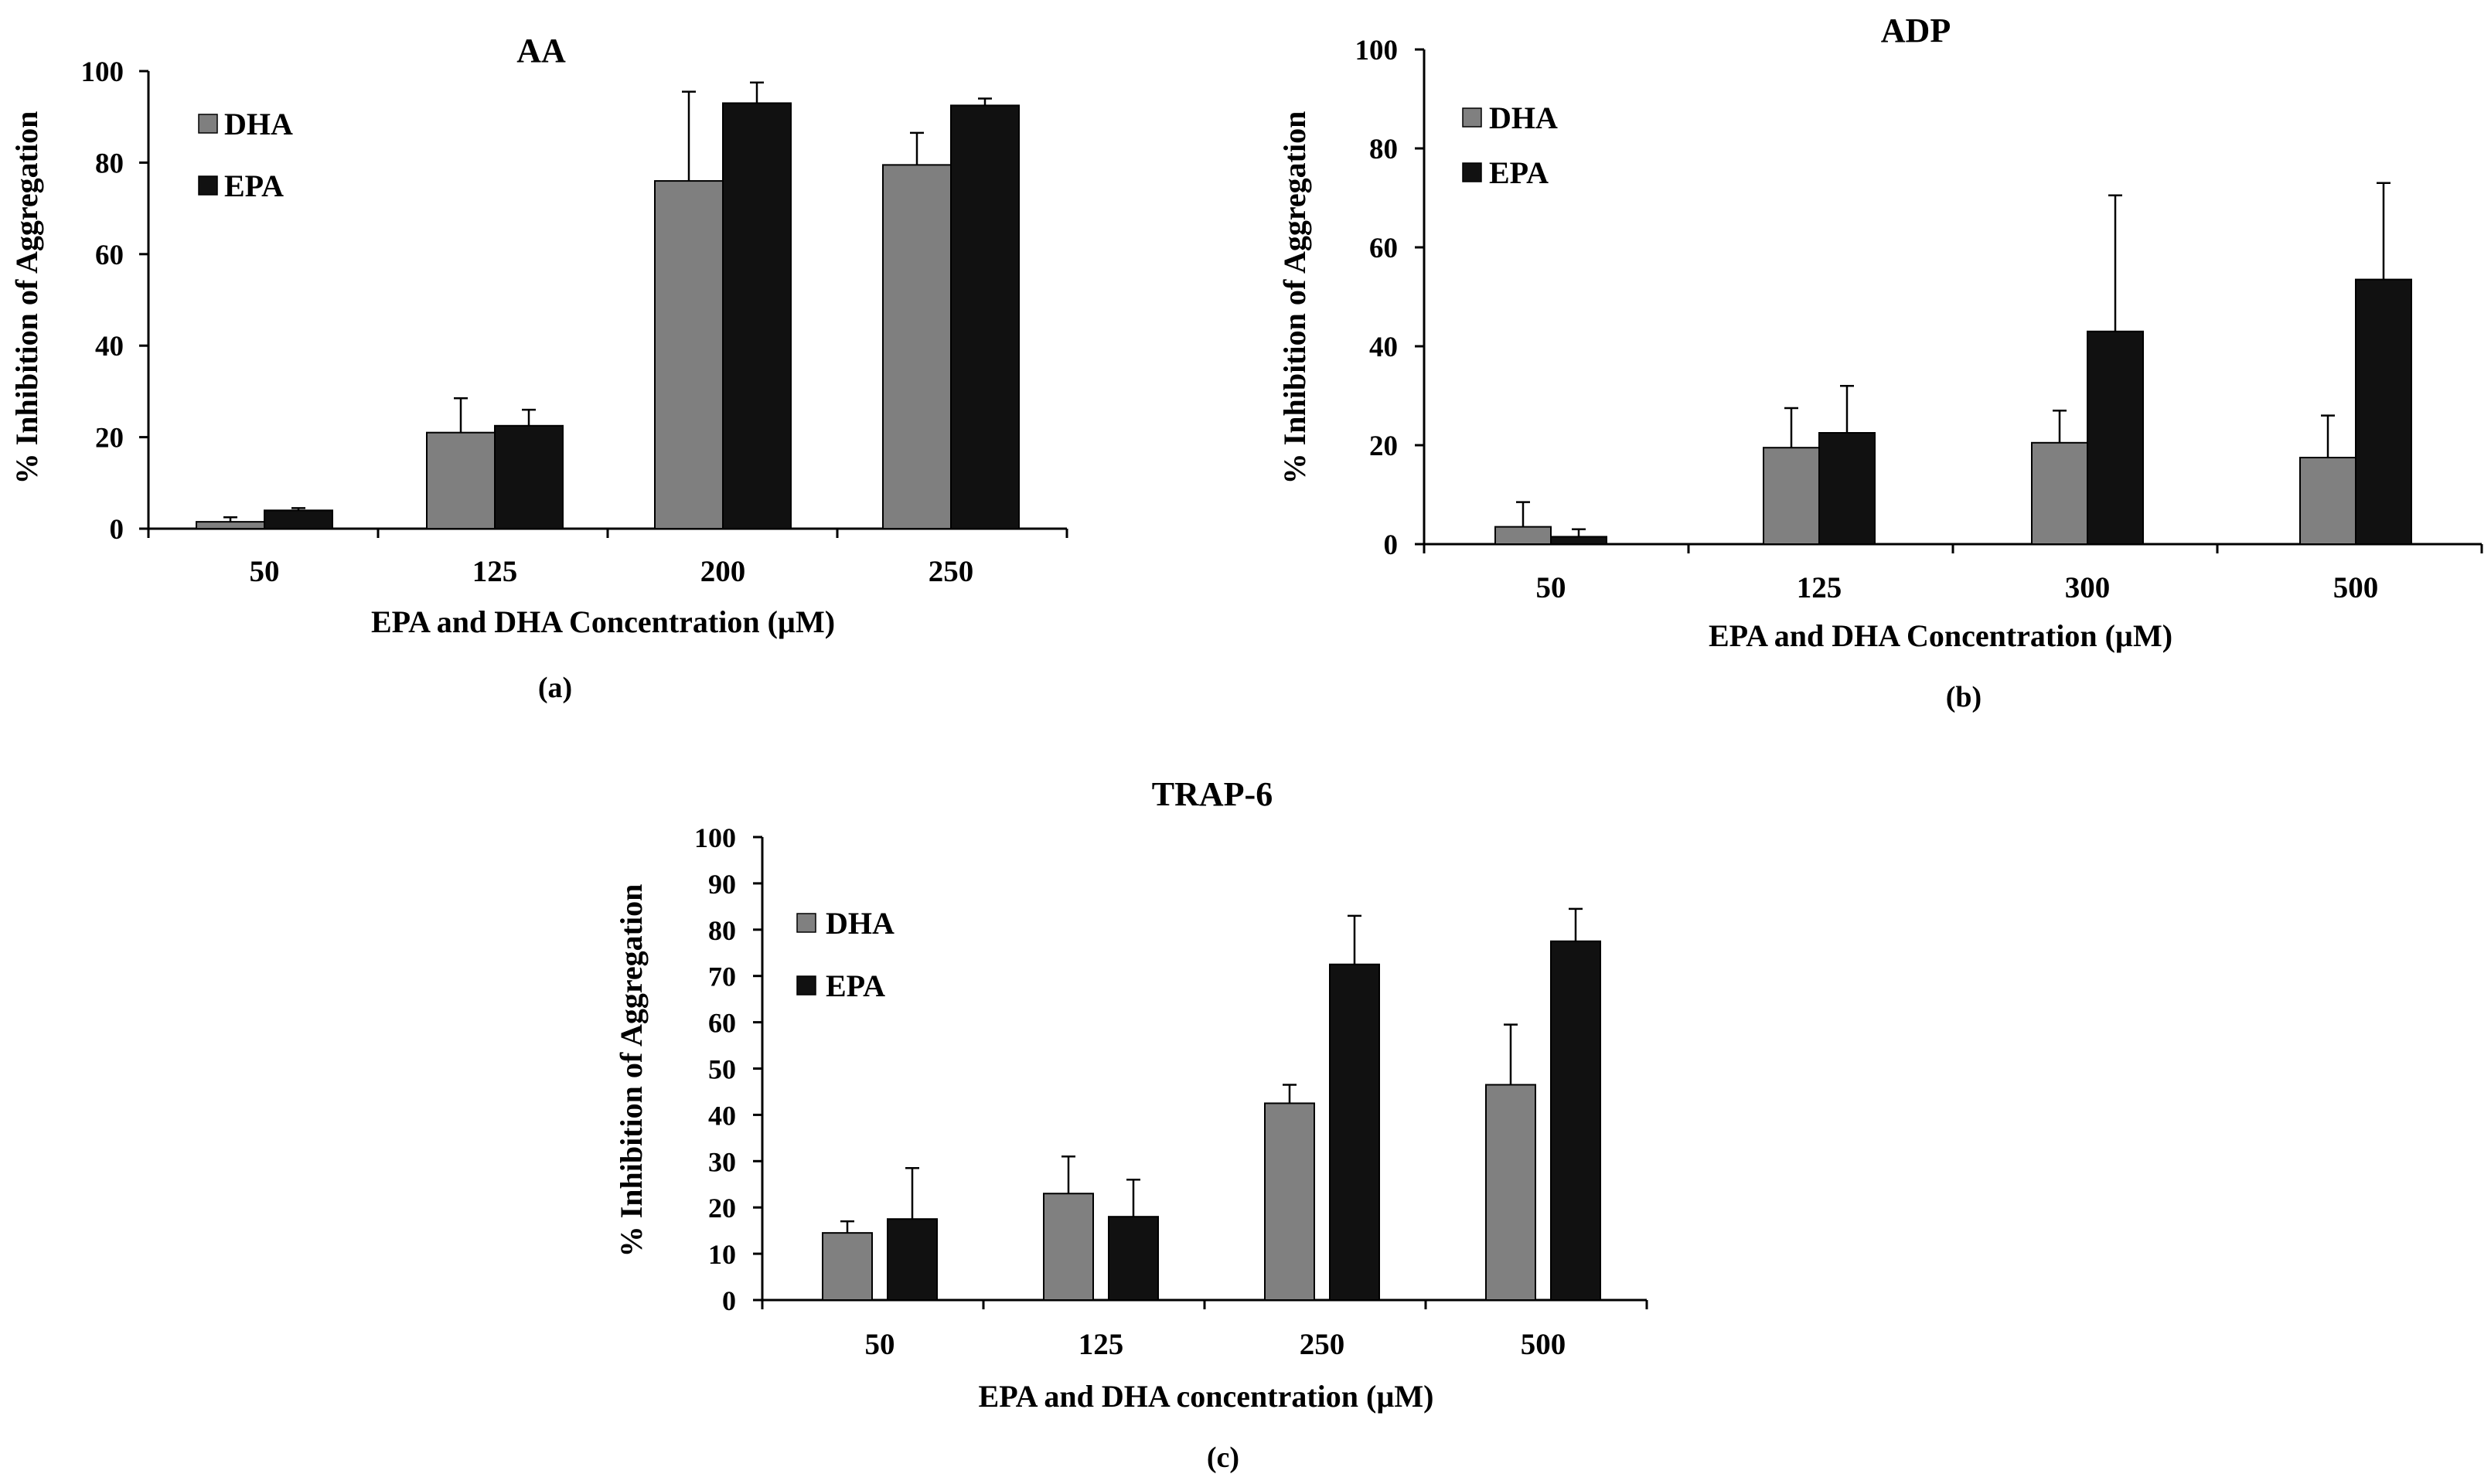  What do you see at coordinates (1212, 794) in the screenshot?
I see `chart-title: TRAP-6` at bounding box center [1212, 794].